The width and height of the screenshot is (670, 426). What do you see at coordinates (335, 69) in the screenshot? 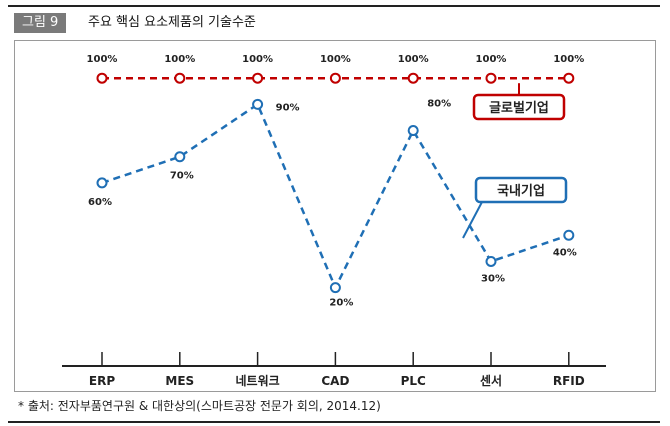
I see `series-0: 100% 100% 100% 100% 100% 100% 100%` at bounding box center [335, 69].